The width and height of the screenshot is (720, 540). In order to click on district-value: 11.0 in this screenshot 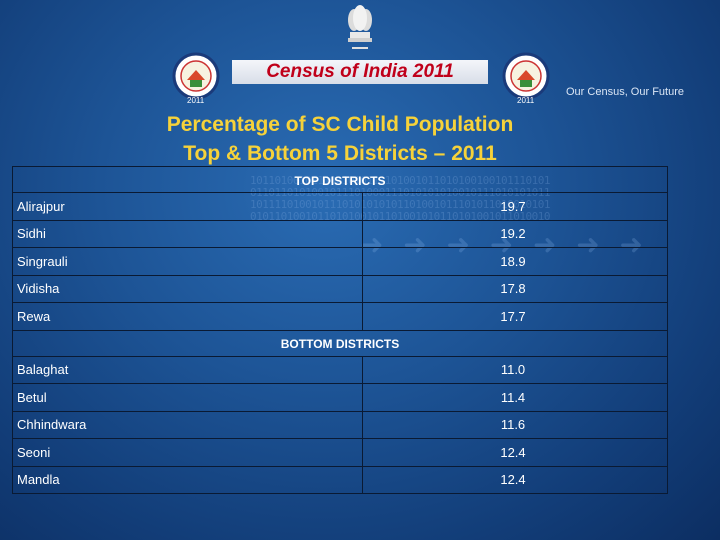, I will do `click(515, 369)`.